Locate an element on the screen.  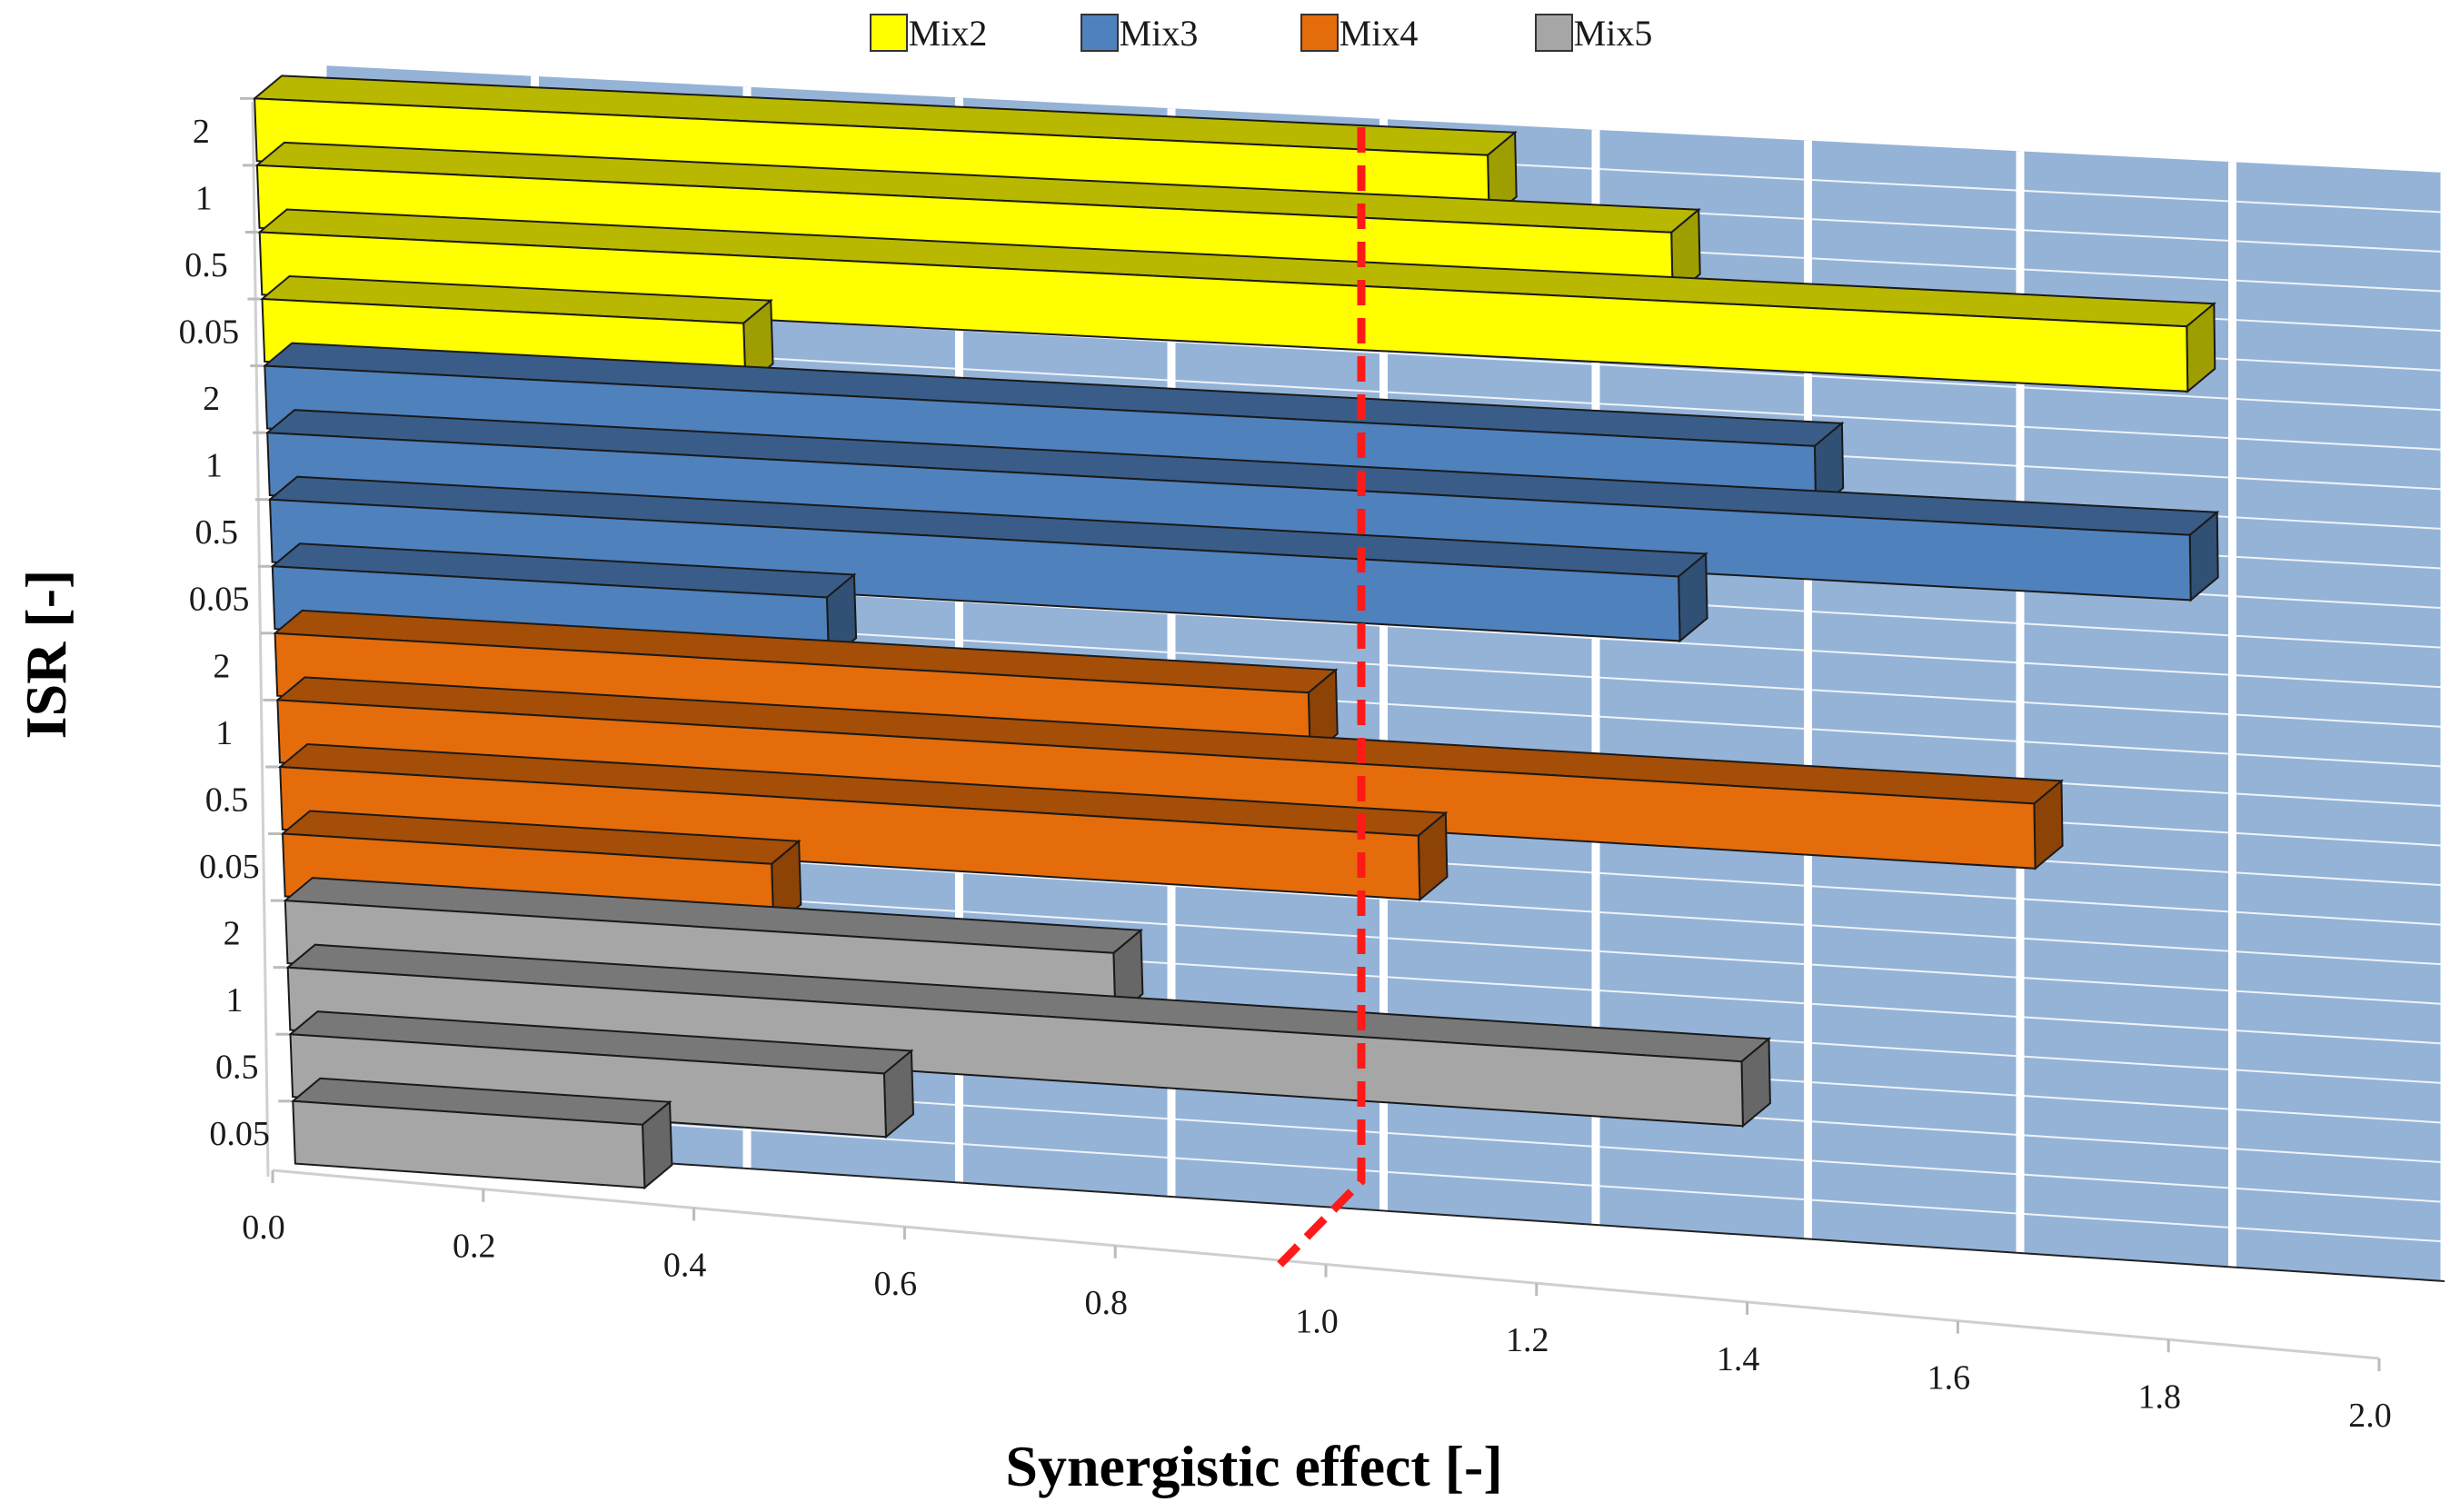
x-tick-label: 1.6 is located at coordinates (1949, 1378).